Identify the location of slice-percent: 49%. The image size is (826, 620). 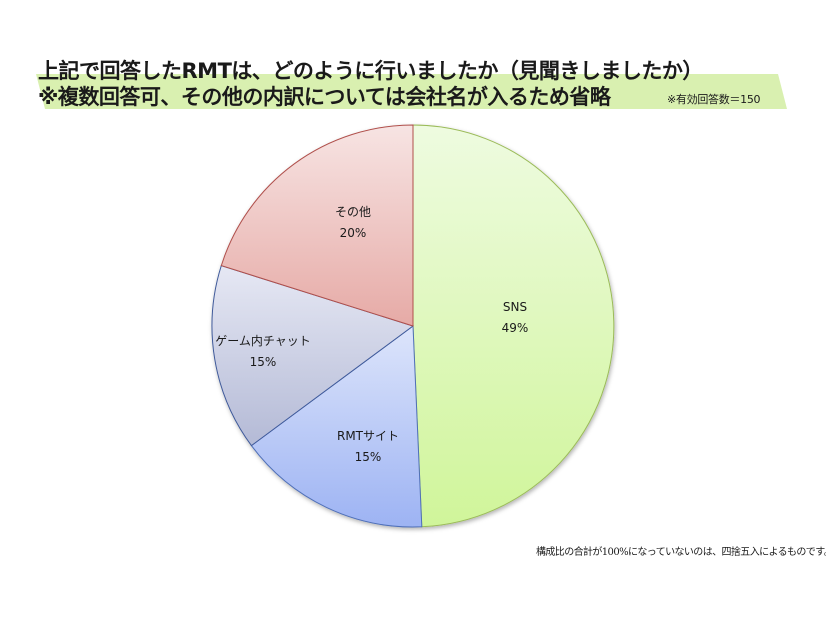
(515, 328).